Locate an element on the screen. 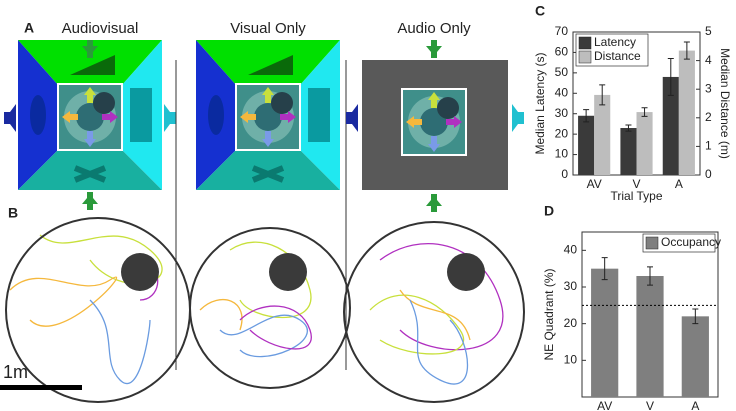 The image size is (736, 411). legend-label: Distance is located at coordinates (617, 56).